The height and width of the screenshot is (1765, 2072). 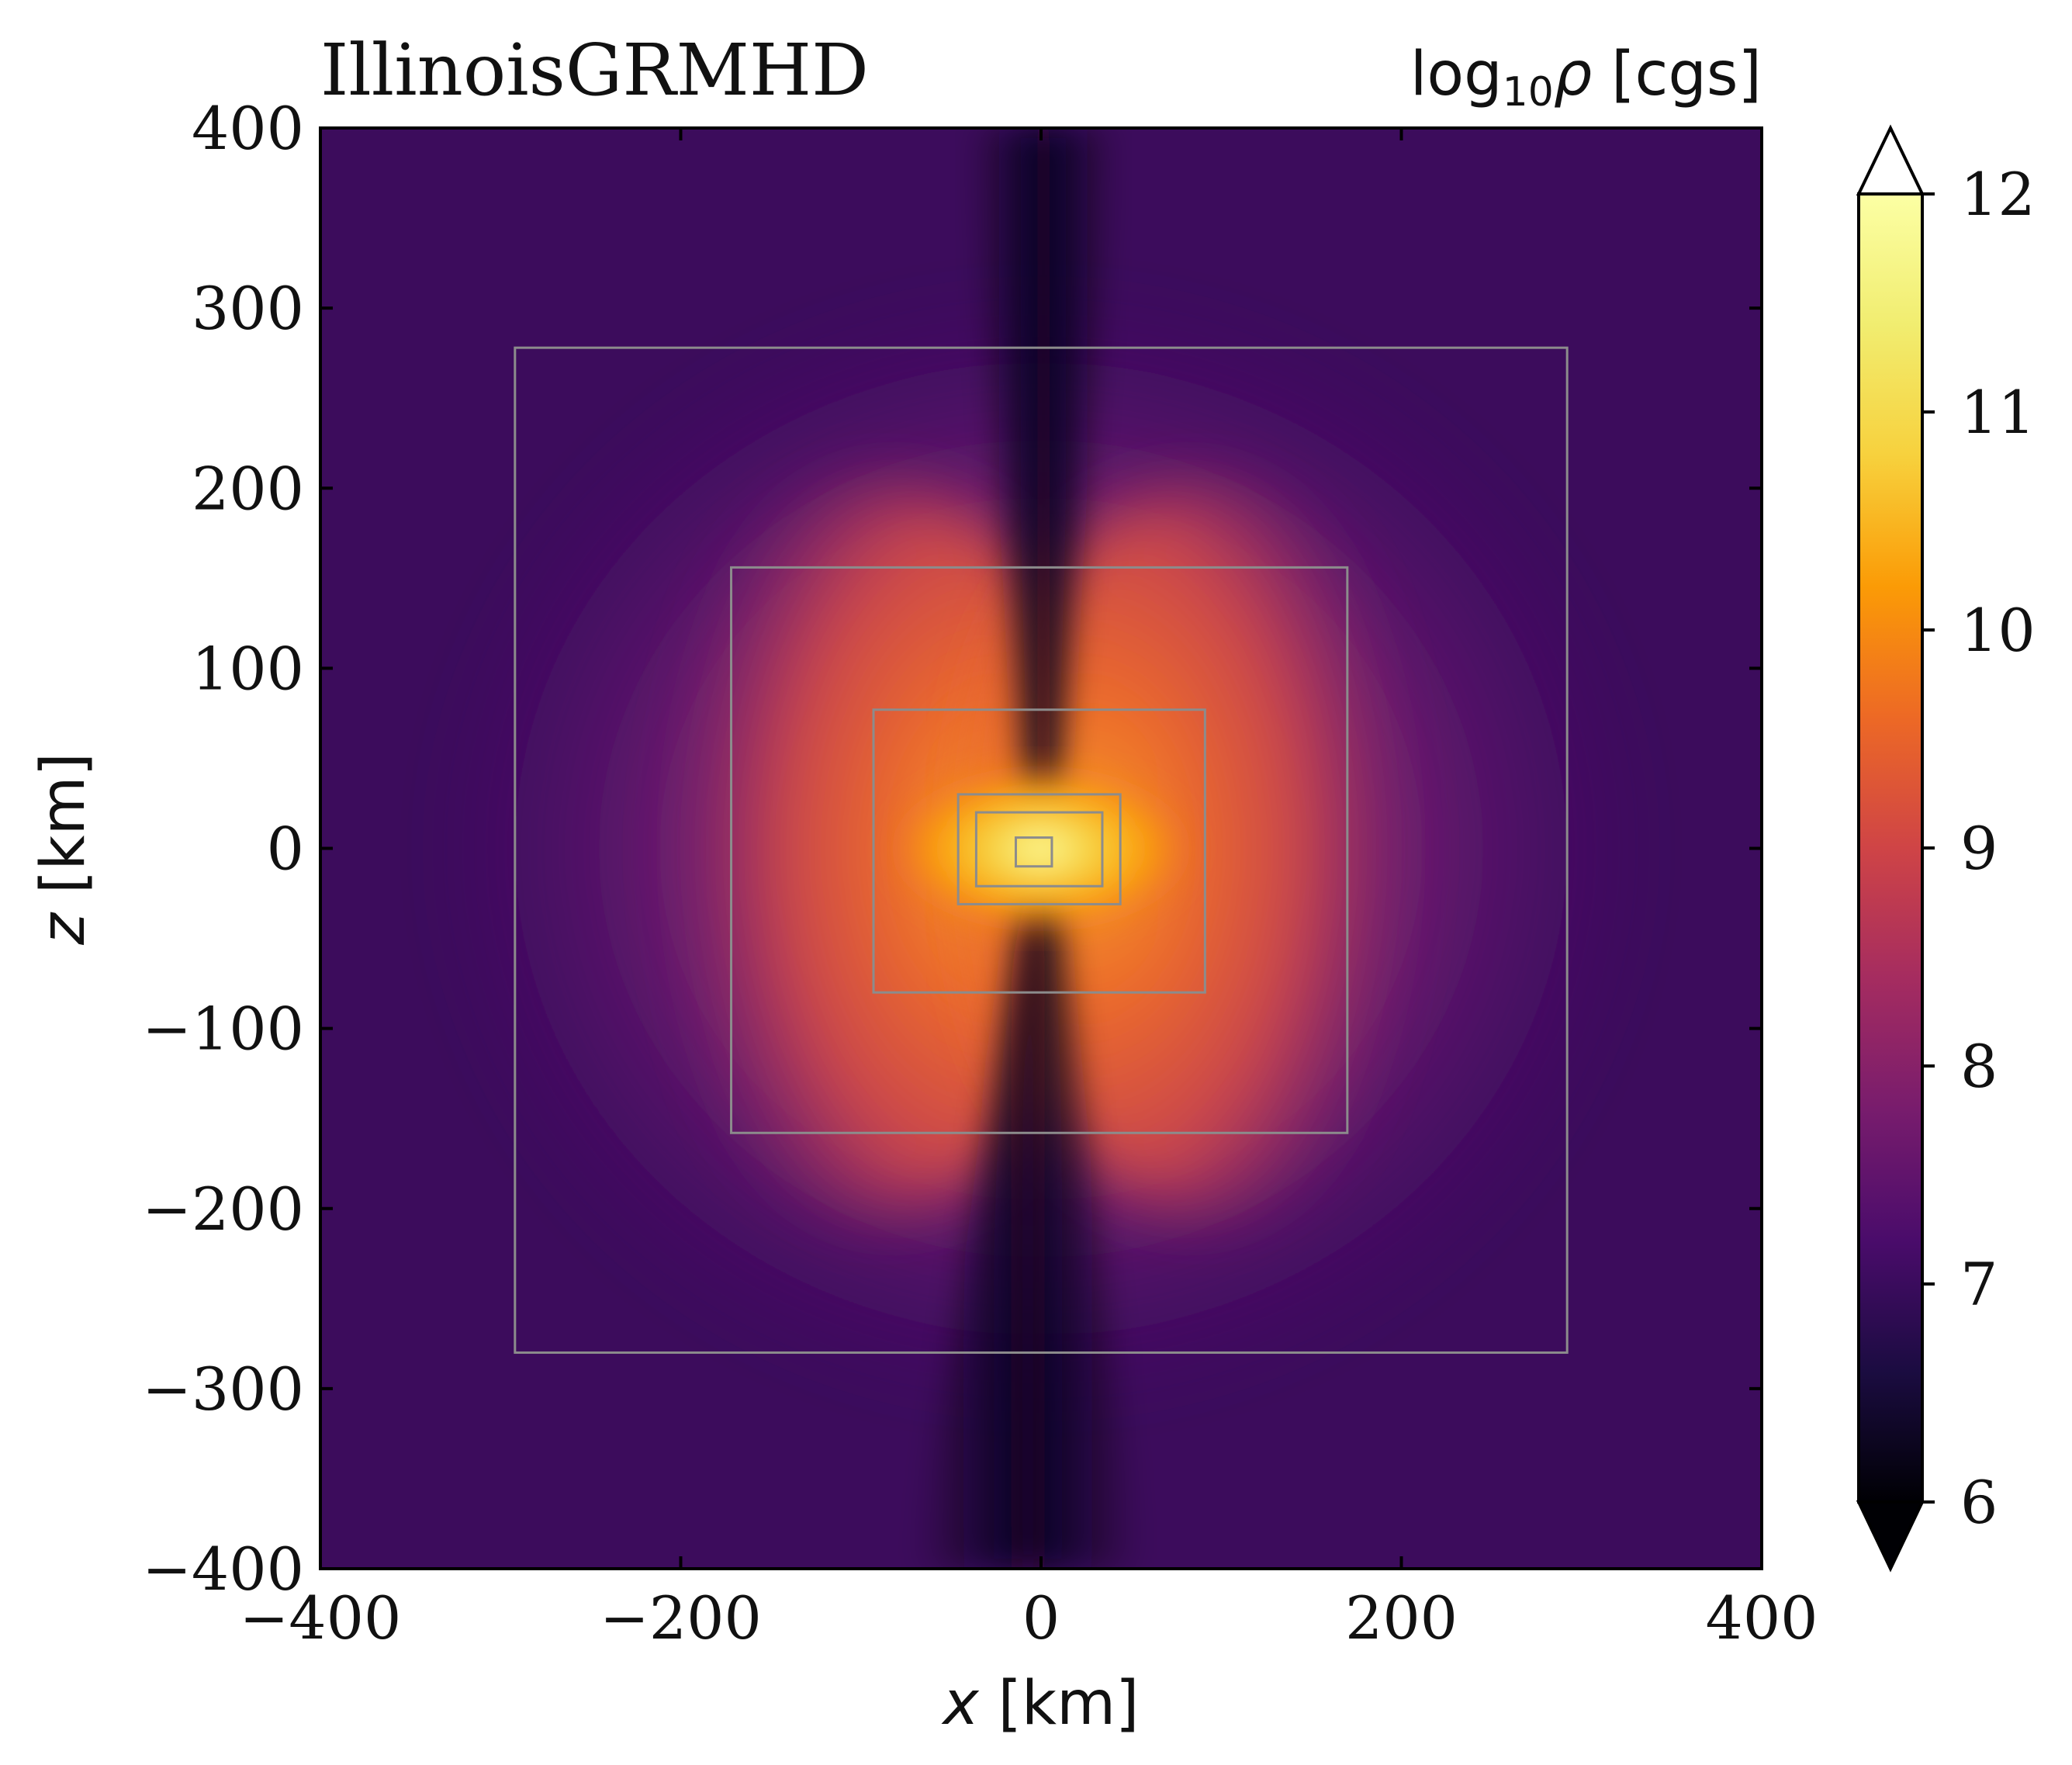 I want to click on colorbar-label: log10ρ [cgs], so click(x=1586, y=78).